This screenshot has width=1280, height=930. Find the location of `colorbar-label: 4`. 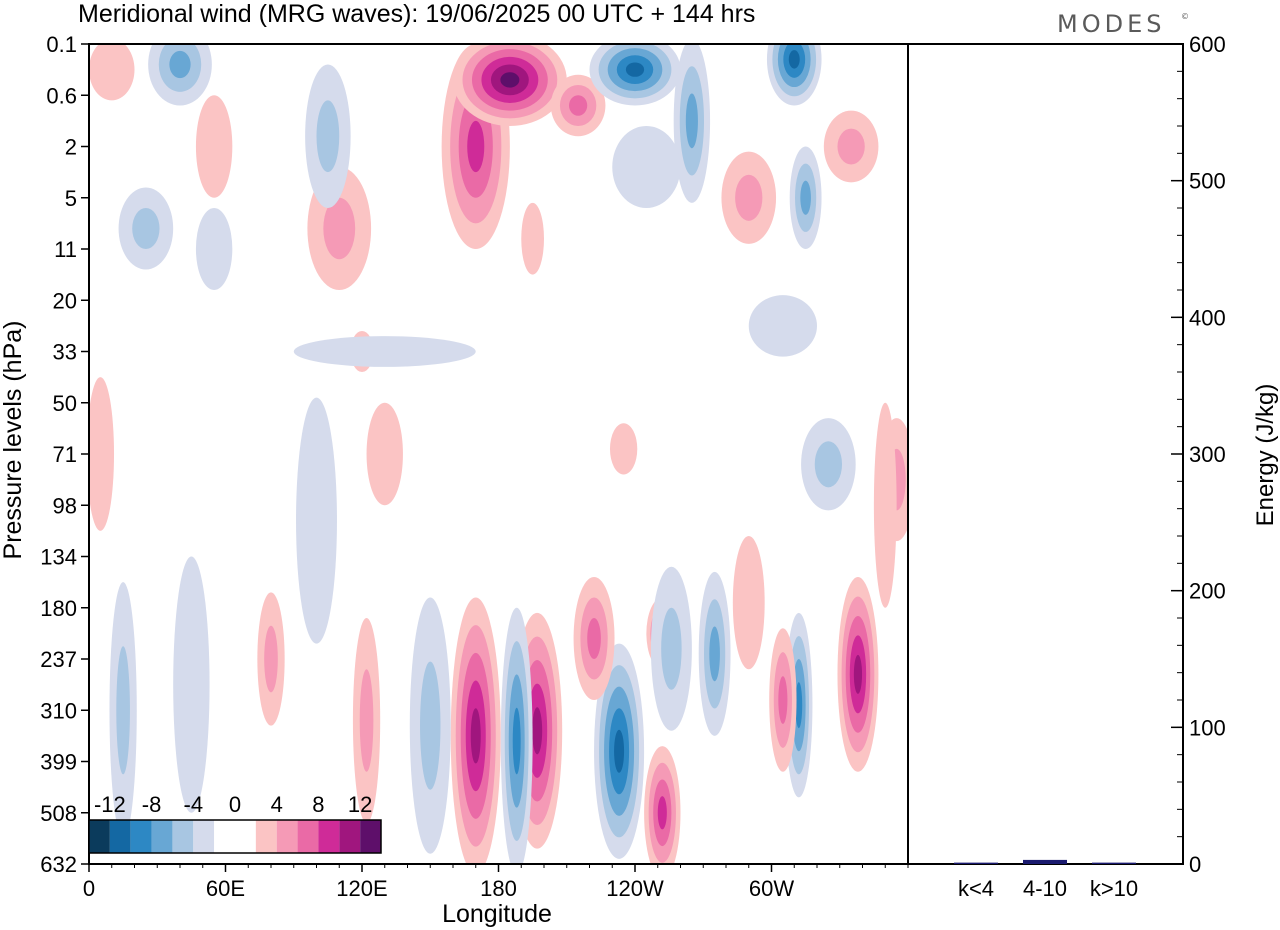

colorbar-label: 4 is located at coordinates (277, 804).